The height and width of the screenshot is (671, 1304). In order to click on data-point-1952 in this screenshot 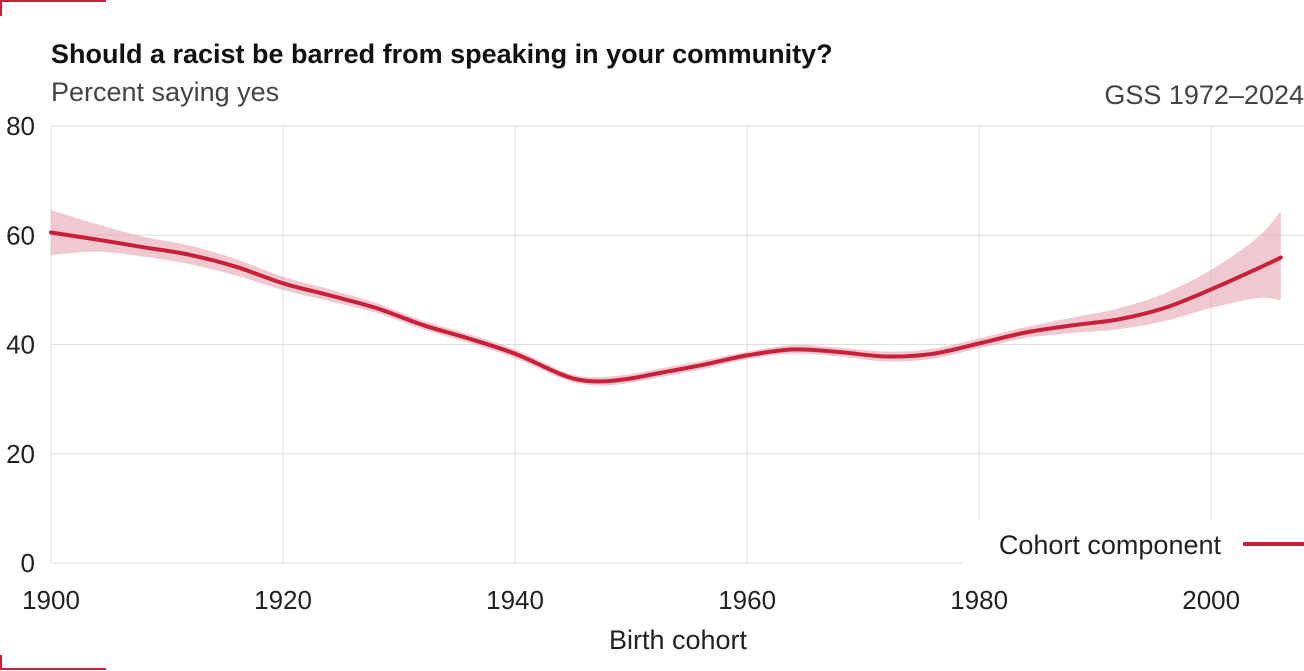, I will do `click(654, 374)`.